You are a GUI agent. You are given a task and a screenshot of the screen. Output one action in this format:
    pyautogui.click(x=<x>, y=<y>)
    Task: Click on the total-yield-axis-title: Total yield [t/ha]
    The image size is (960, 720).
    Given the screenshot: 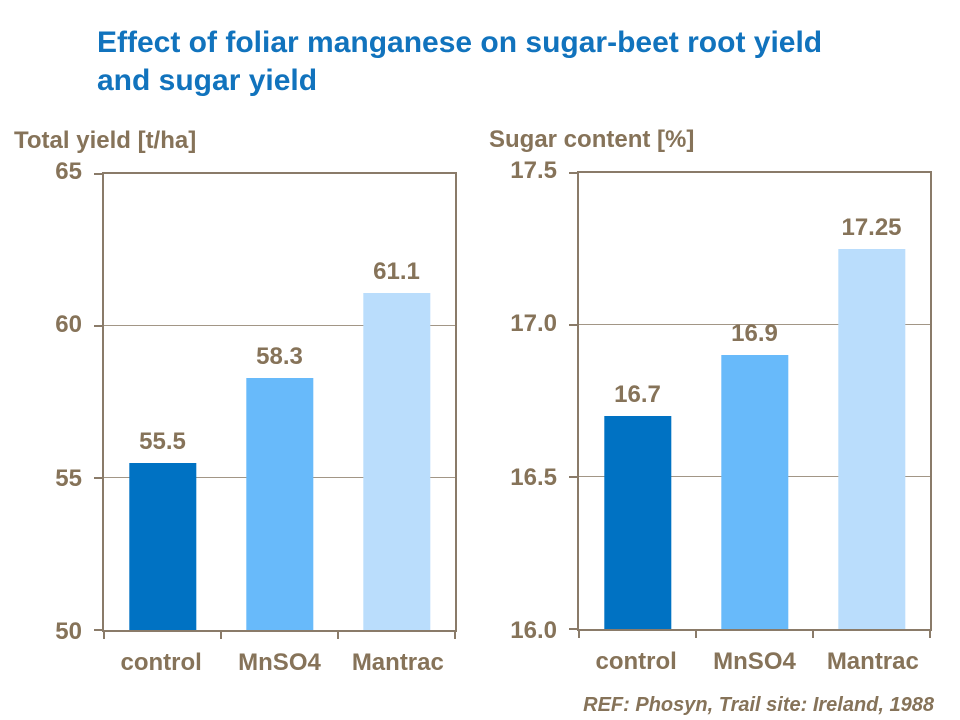 What is the action you would take?
    pyautogui.click(x=105, y=140)
    